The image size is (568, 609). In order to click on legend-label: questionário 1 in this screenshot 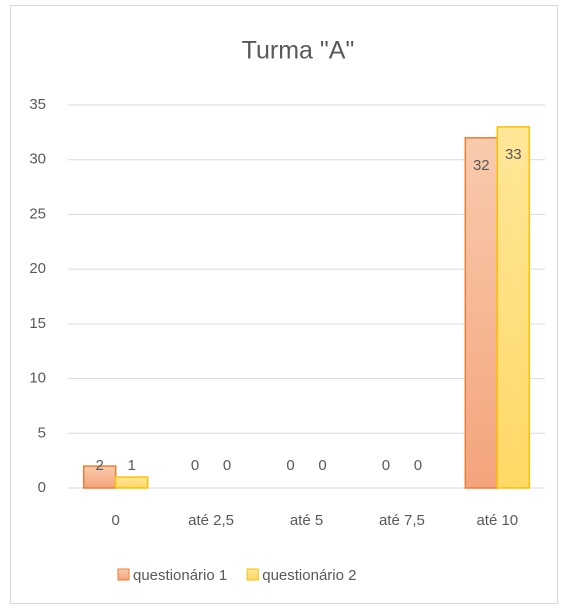, I will do `click(180, 575)`.